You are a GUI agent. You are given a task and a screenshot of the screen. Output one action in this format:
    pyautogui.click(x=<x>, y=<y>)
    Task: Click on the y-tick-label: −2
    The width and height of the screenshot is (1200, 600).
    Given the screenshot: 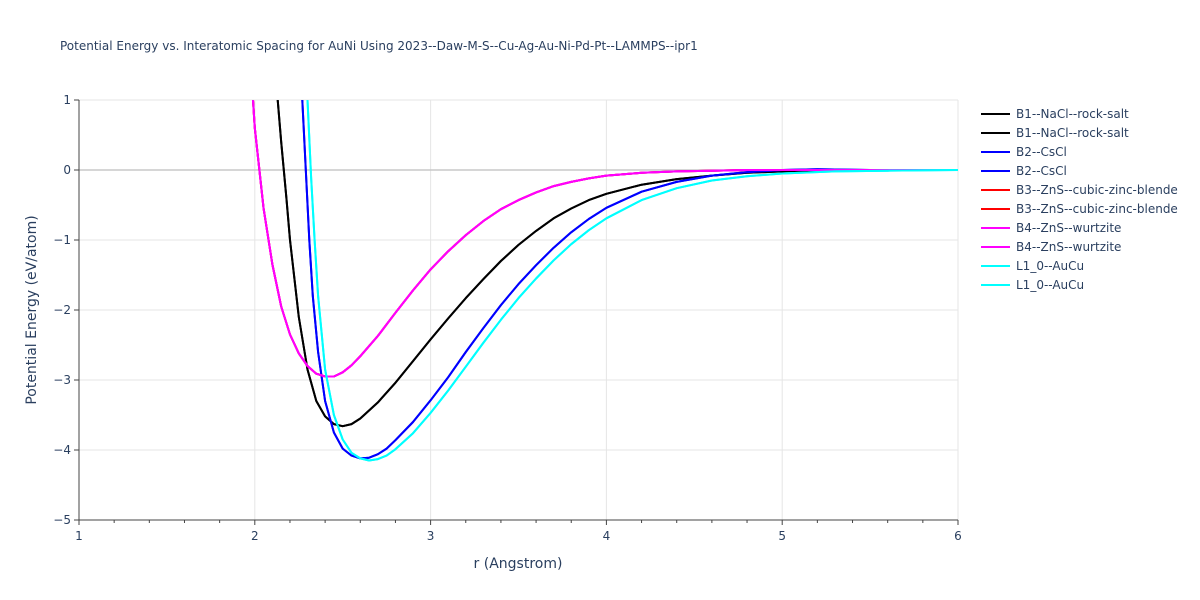 What is the action you would take?
    pyautogui.click(x=62, y=310)
    